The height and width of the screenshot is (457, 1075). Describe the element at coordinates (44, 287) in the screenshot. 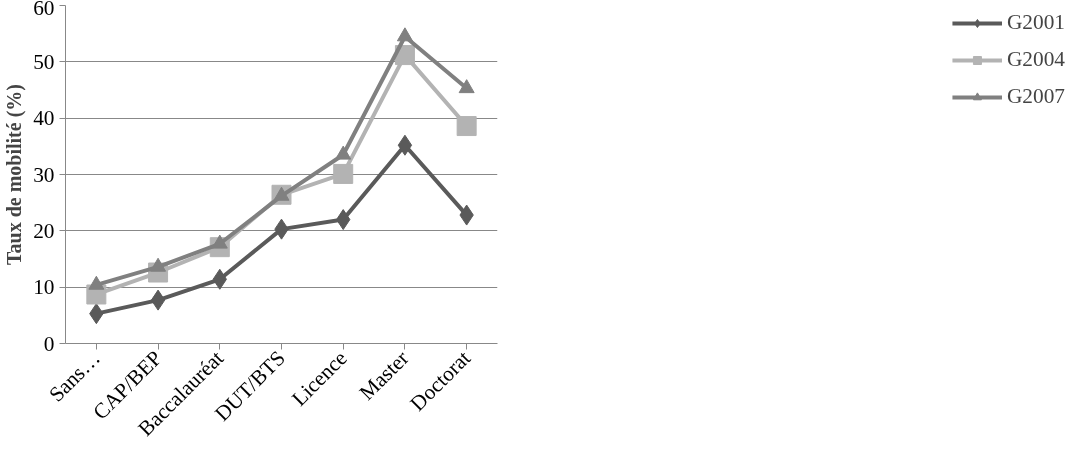

I see `y-tick-label: 10` at that location.